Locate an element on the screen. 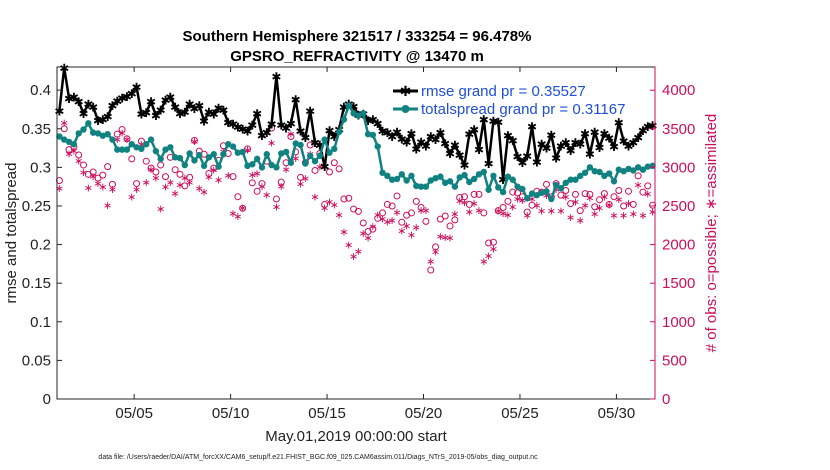 Image resolution: width=830 pixels, height=470 pixels. y-right-tick-label: 0 is located at coordinates (666, 399).